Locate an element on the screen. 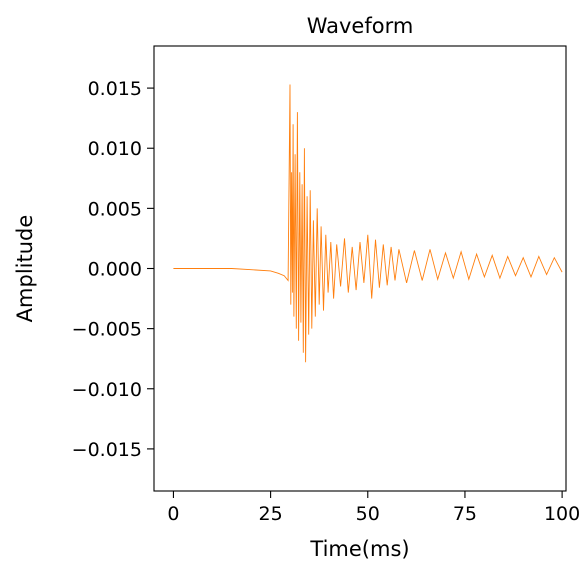  x-axis-label: Time(ms) is located at coordinates (359, 549).